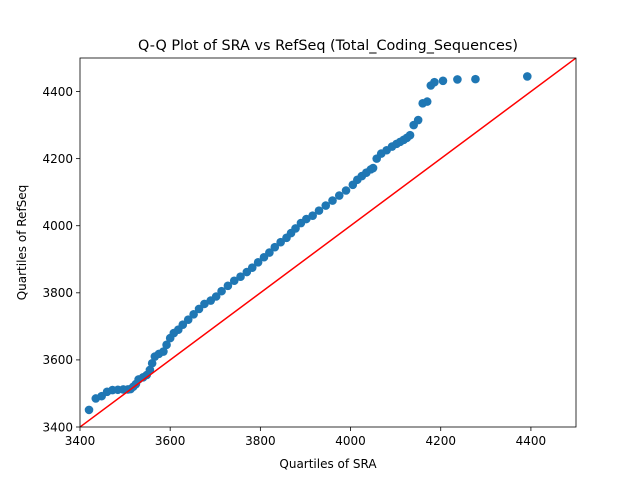 This screenshot has height=480, width=640. What do you see at coordinates (57, 92) in the screenshot?
I see `y-tick-label: 4400` at bounding box center [57, 92].